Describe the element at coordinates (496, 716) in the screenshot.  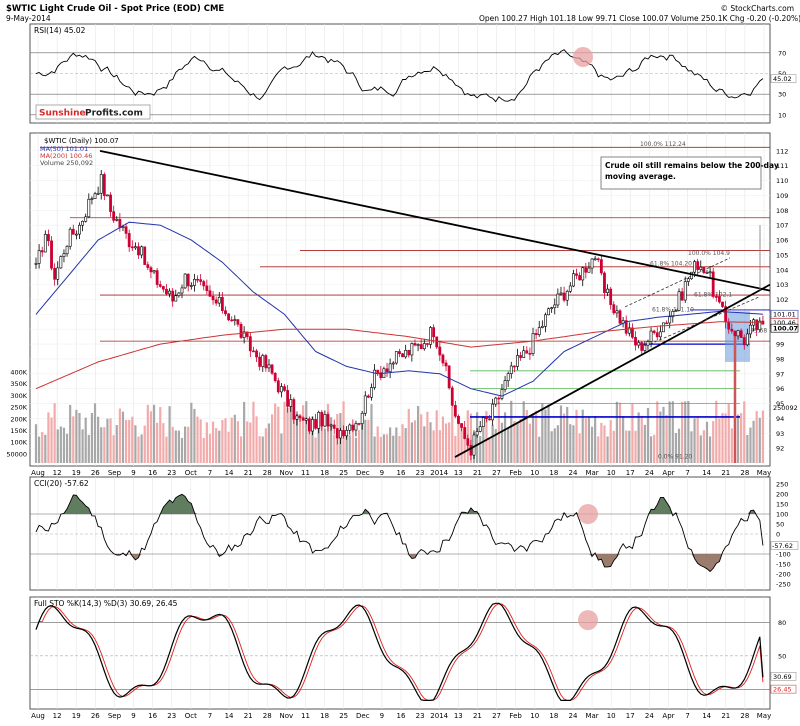
I see `x-tick-label: 27` at that location.